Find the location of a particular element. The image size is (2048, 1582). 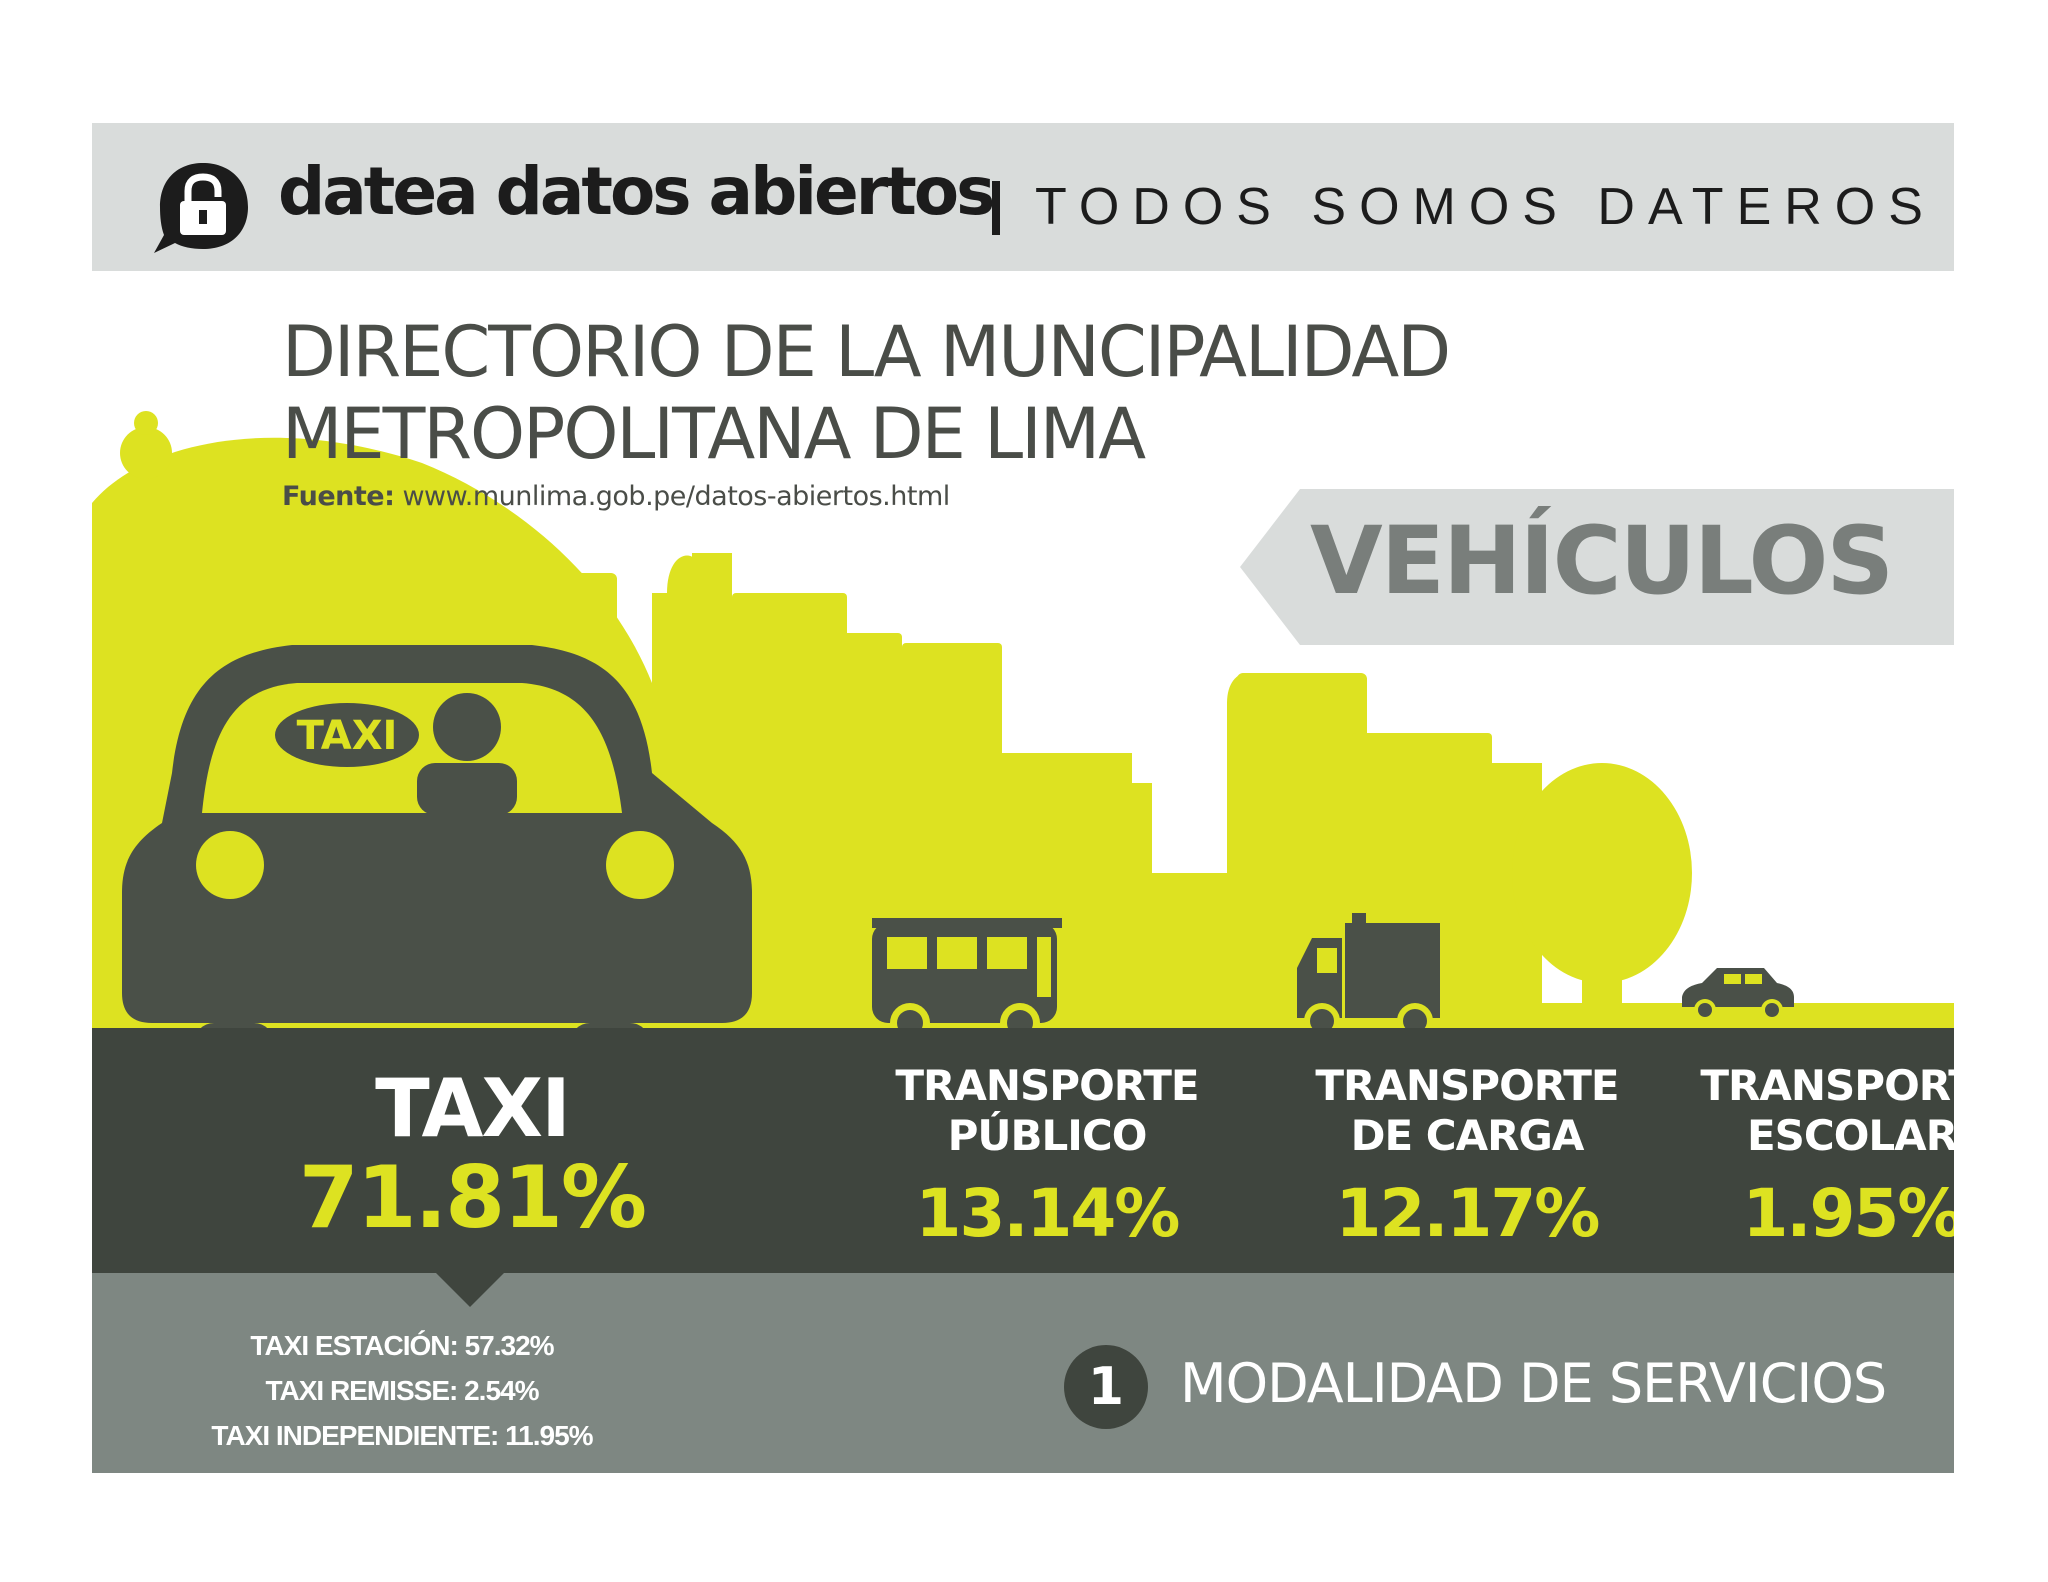

list-item: TAXI INDEPENDIENTE: 11.95% is located at coordinates (402, 1435).